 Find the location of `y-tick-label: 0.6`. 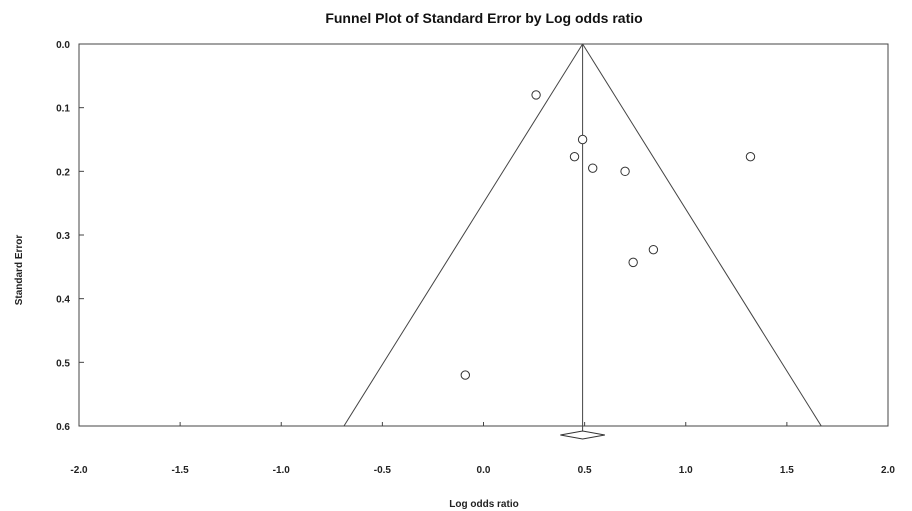

y-tick-label: 0.6 is located at coordinates (63, 427).